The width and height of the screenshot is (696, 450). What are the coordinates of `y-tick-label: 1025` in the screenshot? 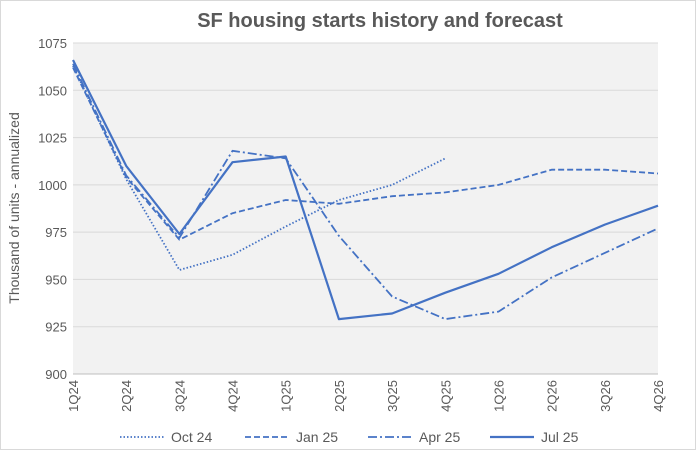 It's located at (52, 138).